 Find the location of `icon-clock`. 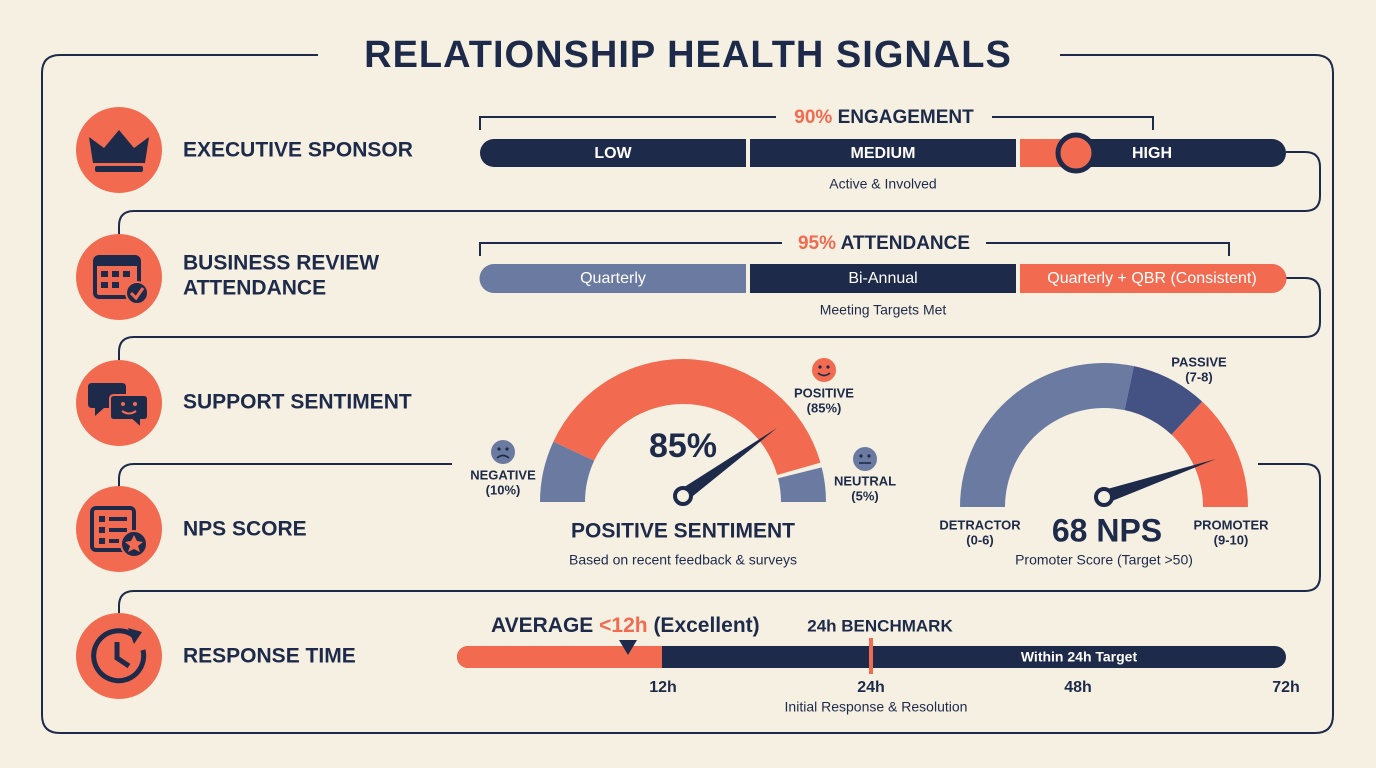

icon-clock is located at coordinates (119, 656).